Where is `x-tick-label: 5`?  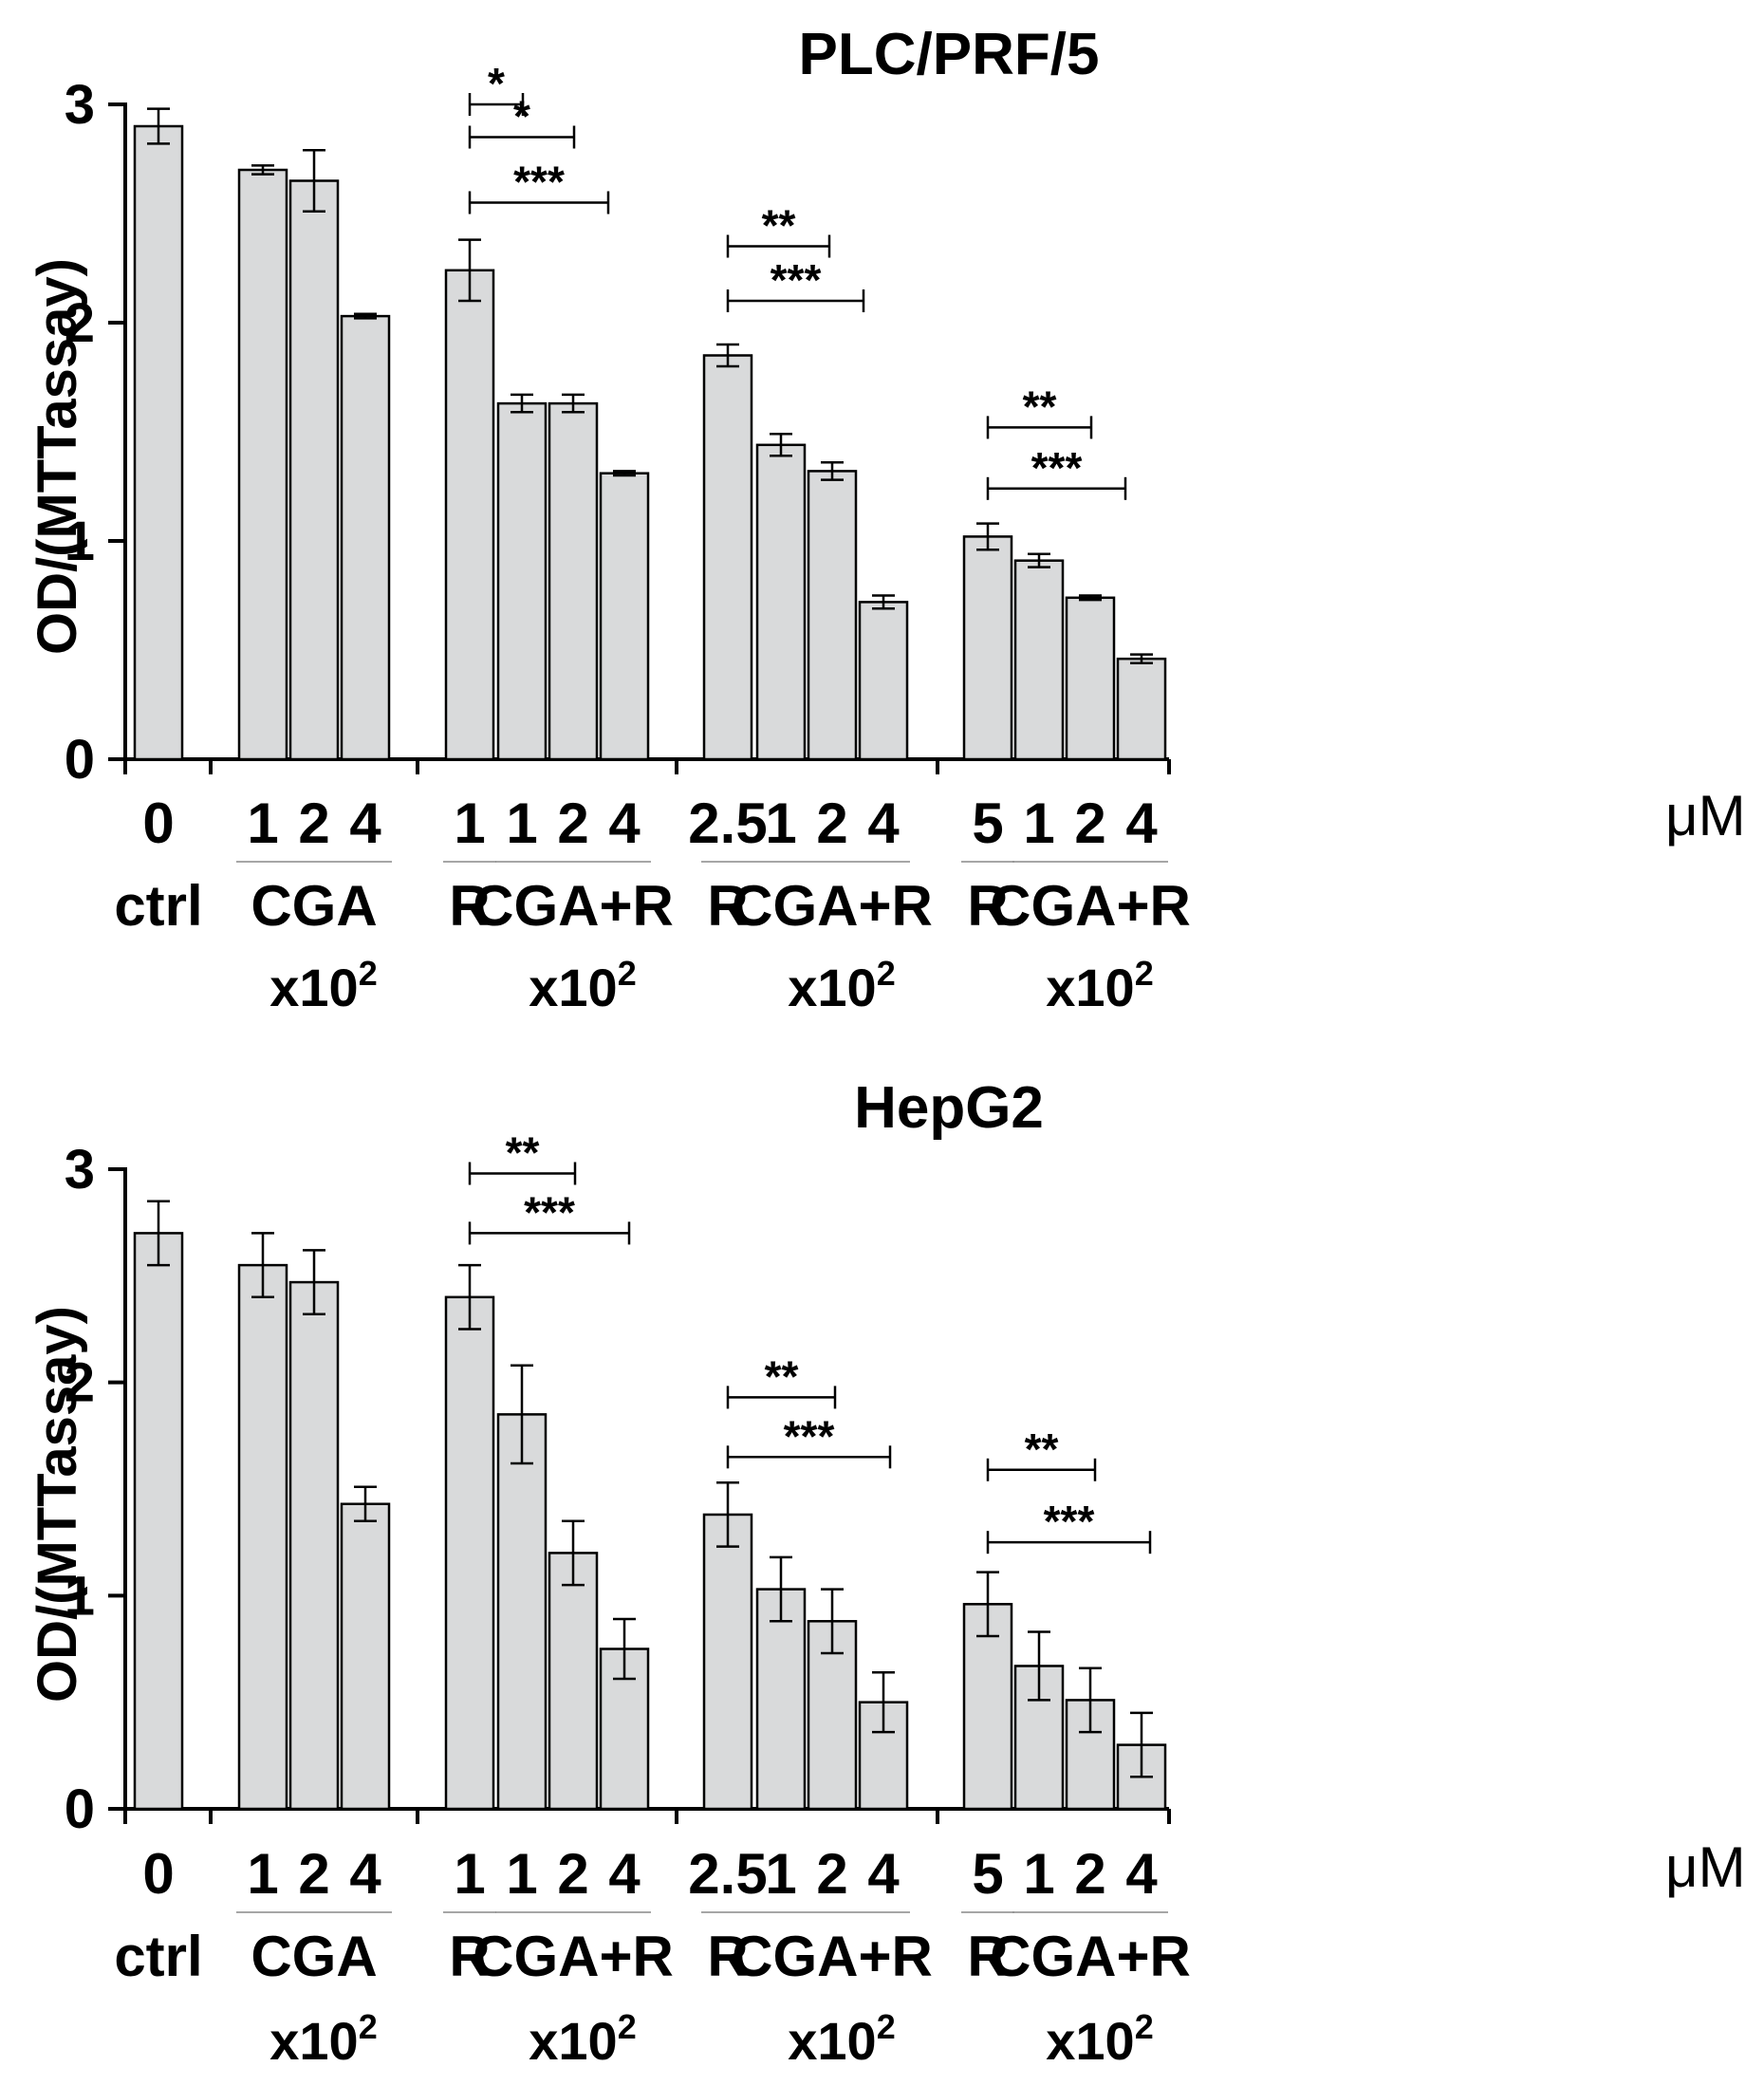
x-tick-label: 5 is located at coordinates (987, 823).